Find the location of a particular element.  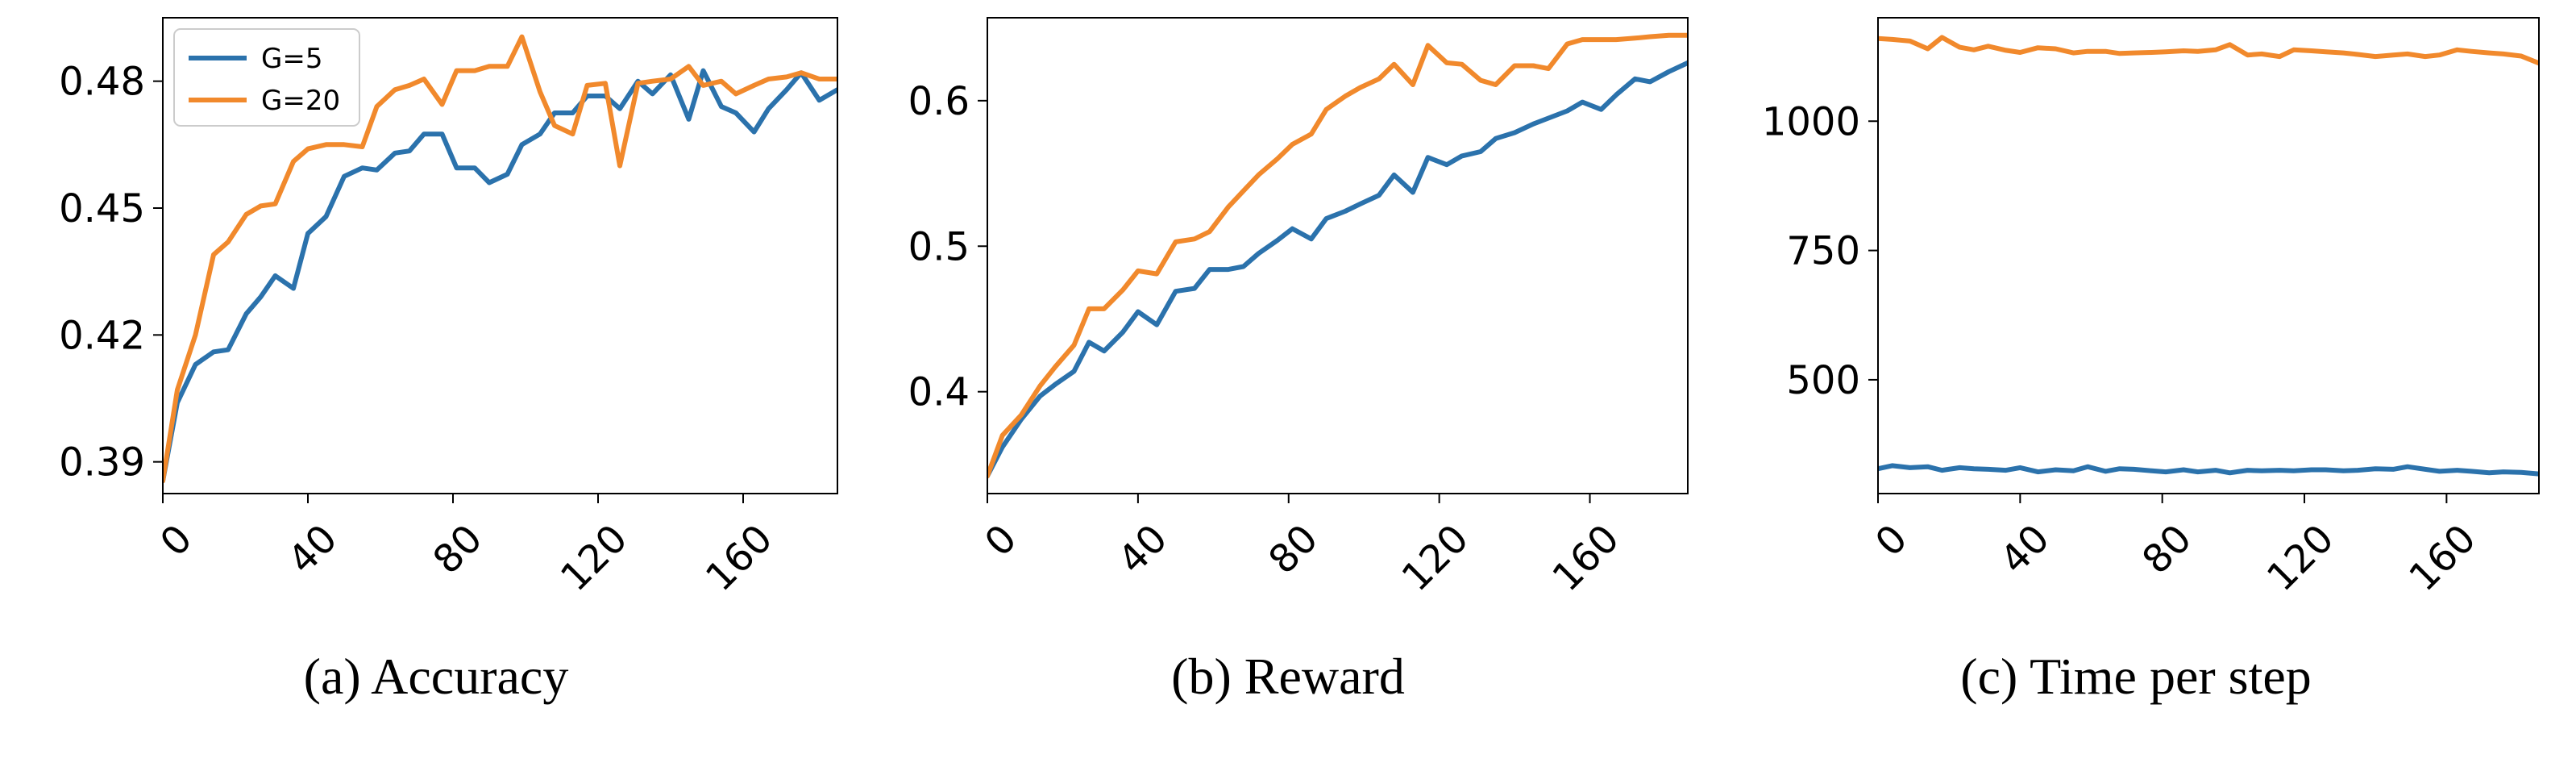

panel-caption: (c) Time per step is located at coordinates (2136, 676).